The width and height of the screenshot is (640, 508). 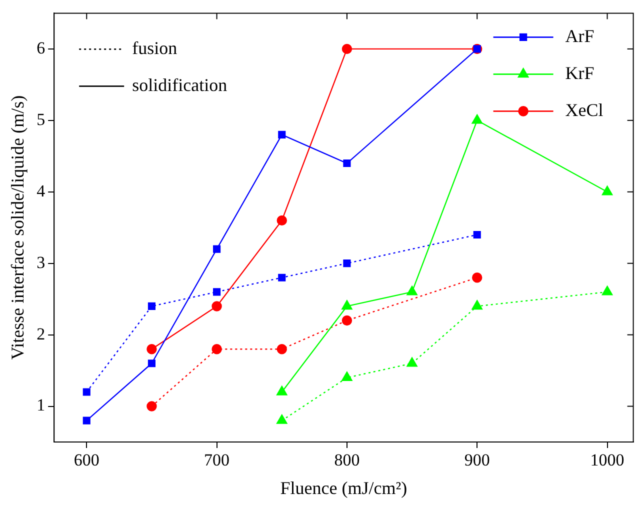 What do you see at coordinates (344, 488) in the screenshot?
I see `x-axis-title: Fluence (mJ/cm²)` at bounding box center [344, 488].